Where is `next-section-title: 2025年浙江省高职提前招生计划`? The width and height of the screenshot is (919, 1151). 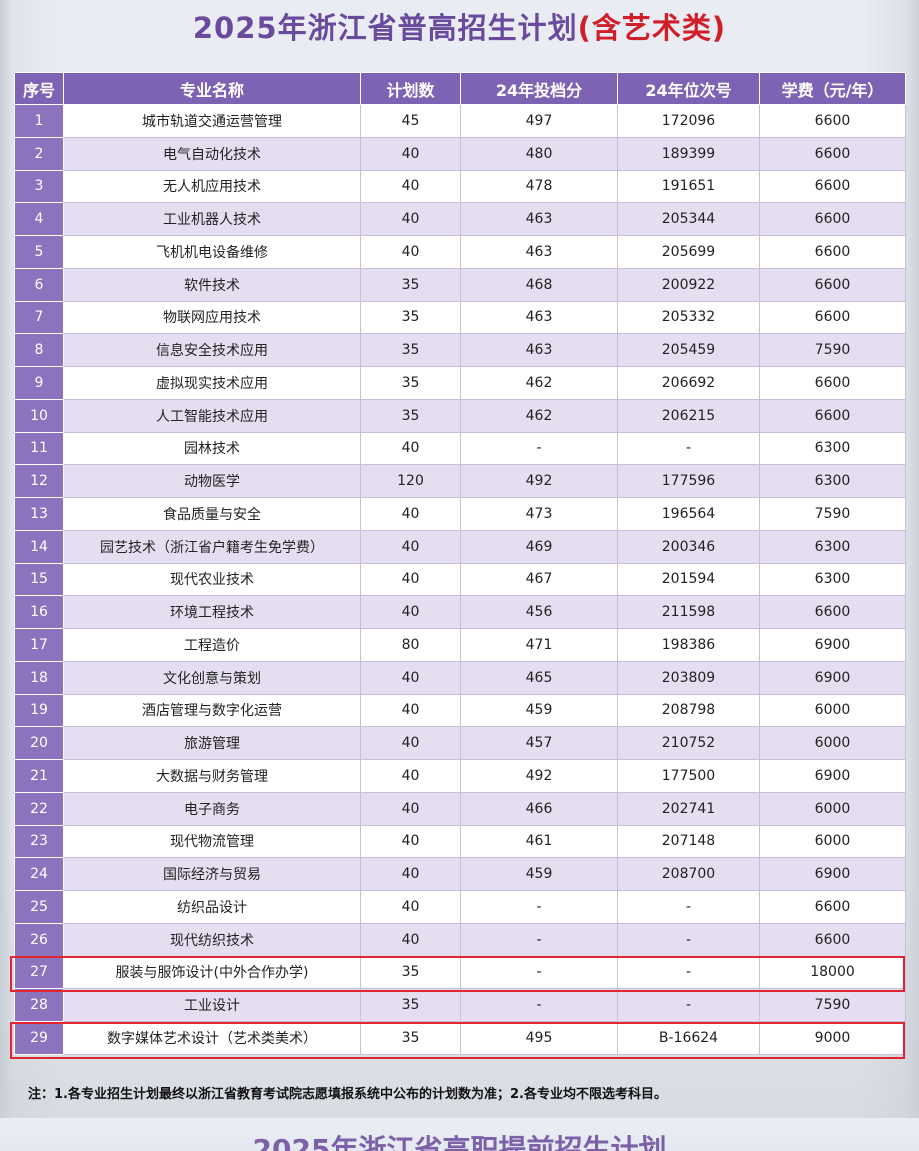 next-section-title: 2025年浙江省高职提前招生计划 is located at coordinates (459, 1142).